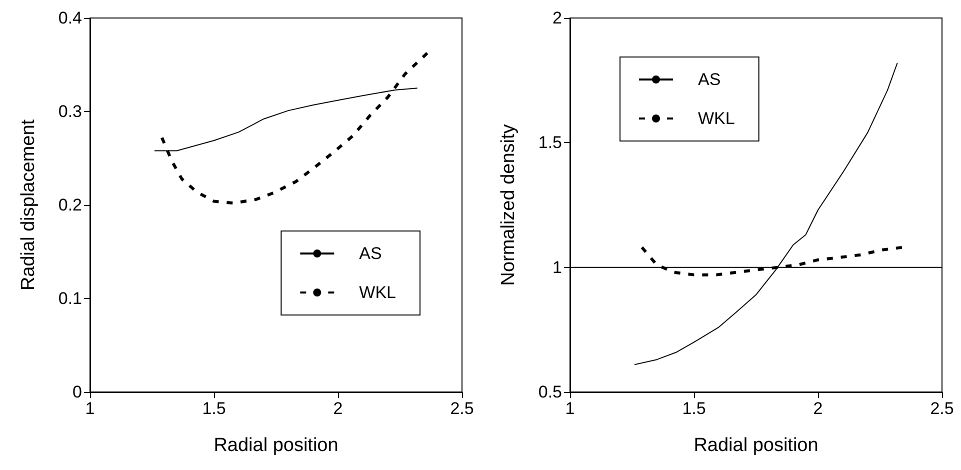 This screenshot has height=470, width=961. What do you see at coordinates (70, 18) in the screenshot?
I see `y-tick-label: 0.4` at bounding box center [70, 18].